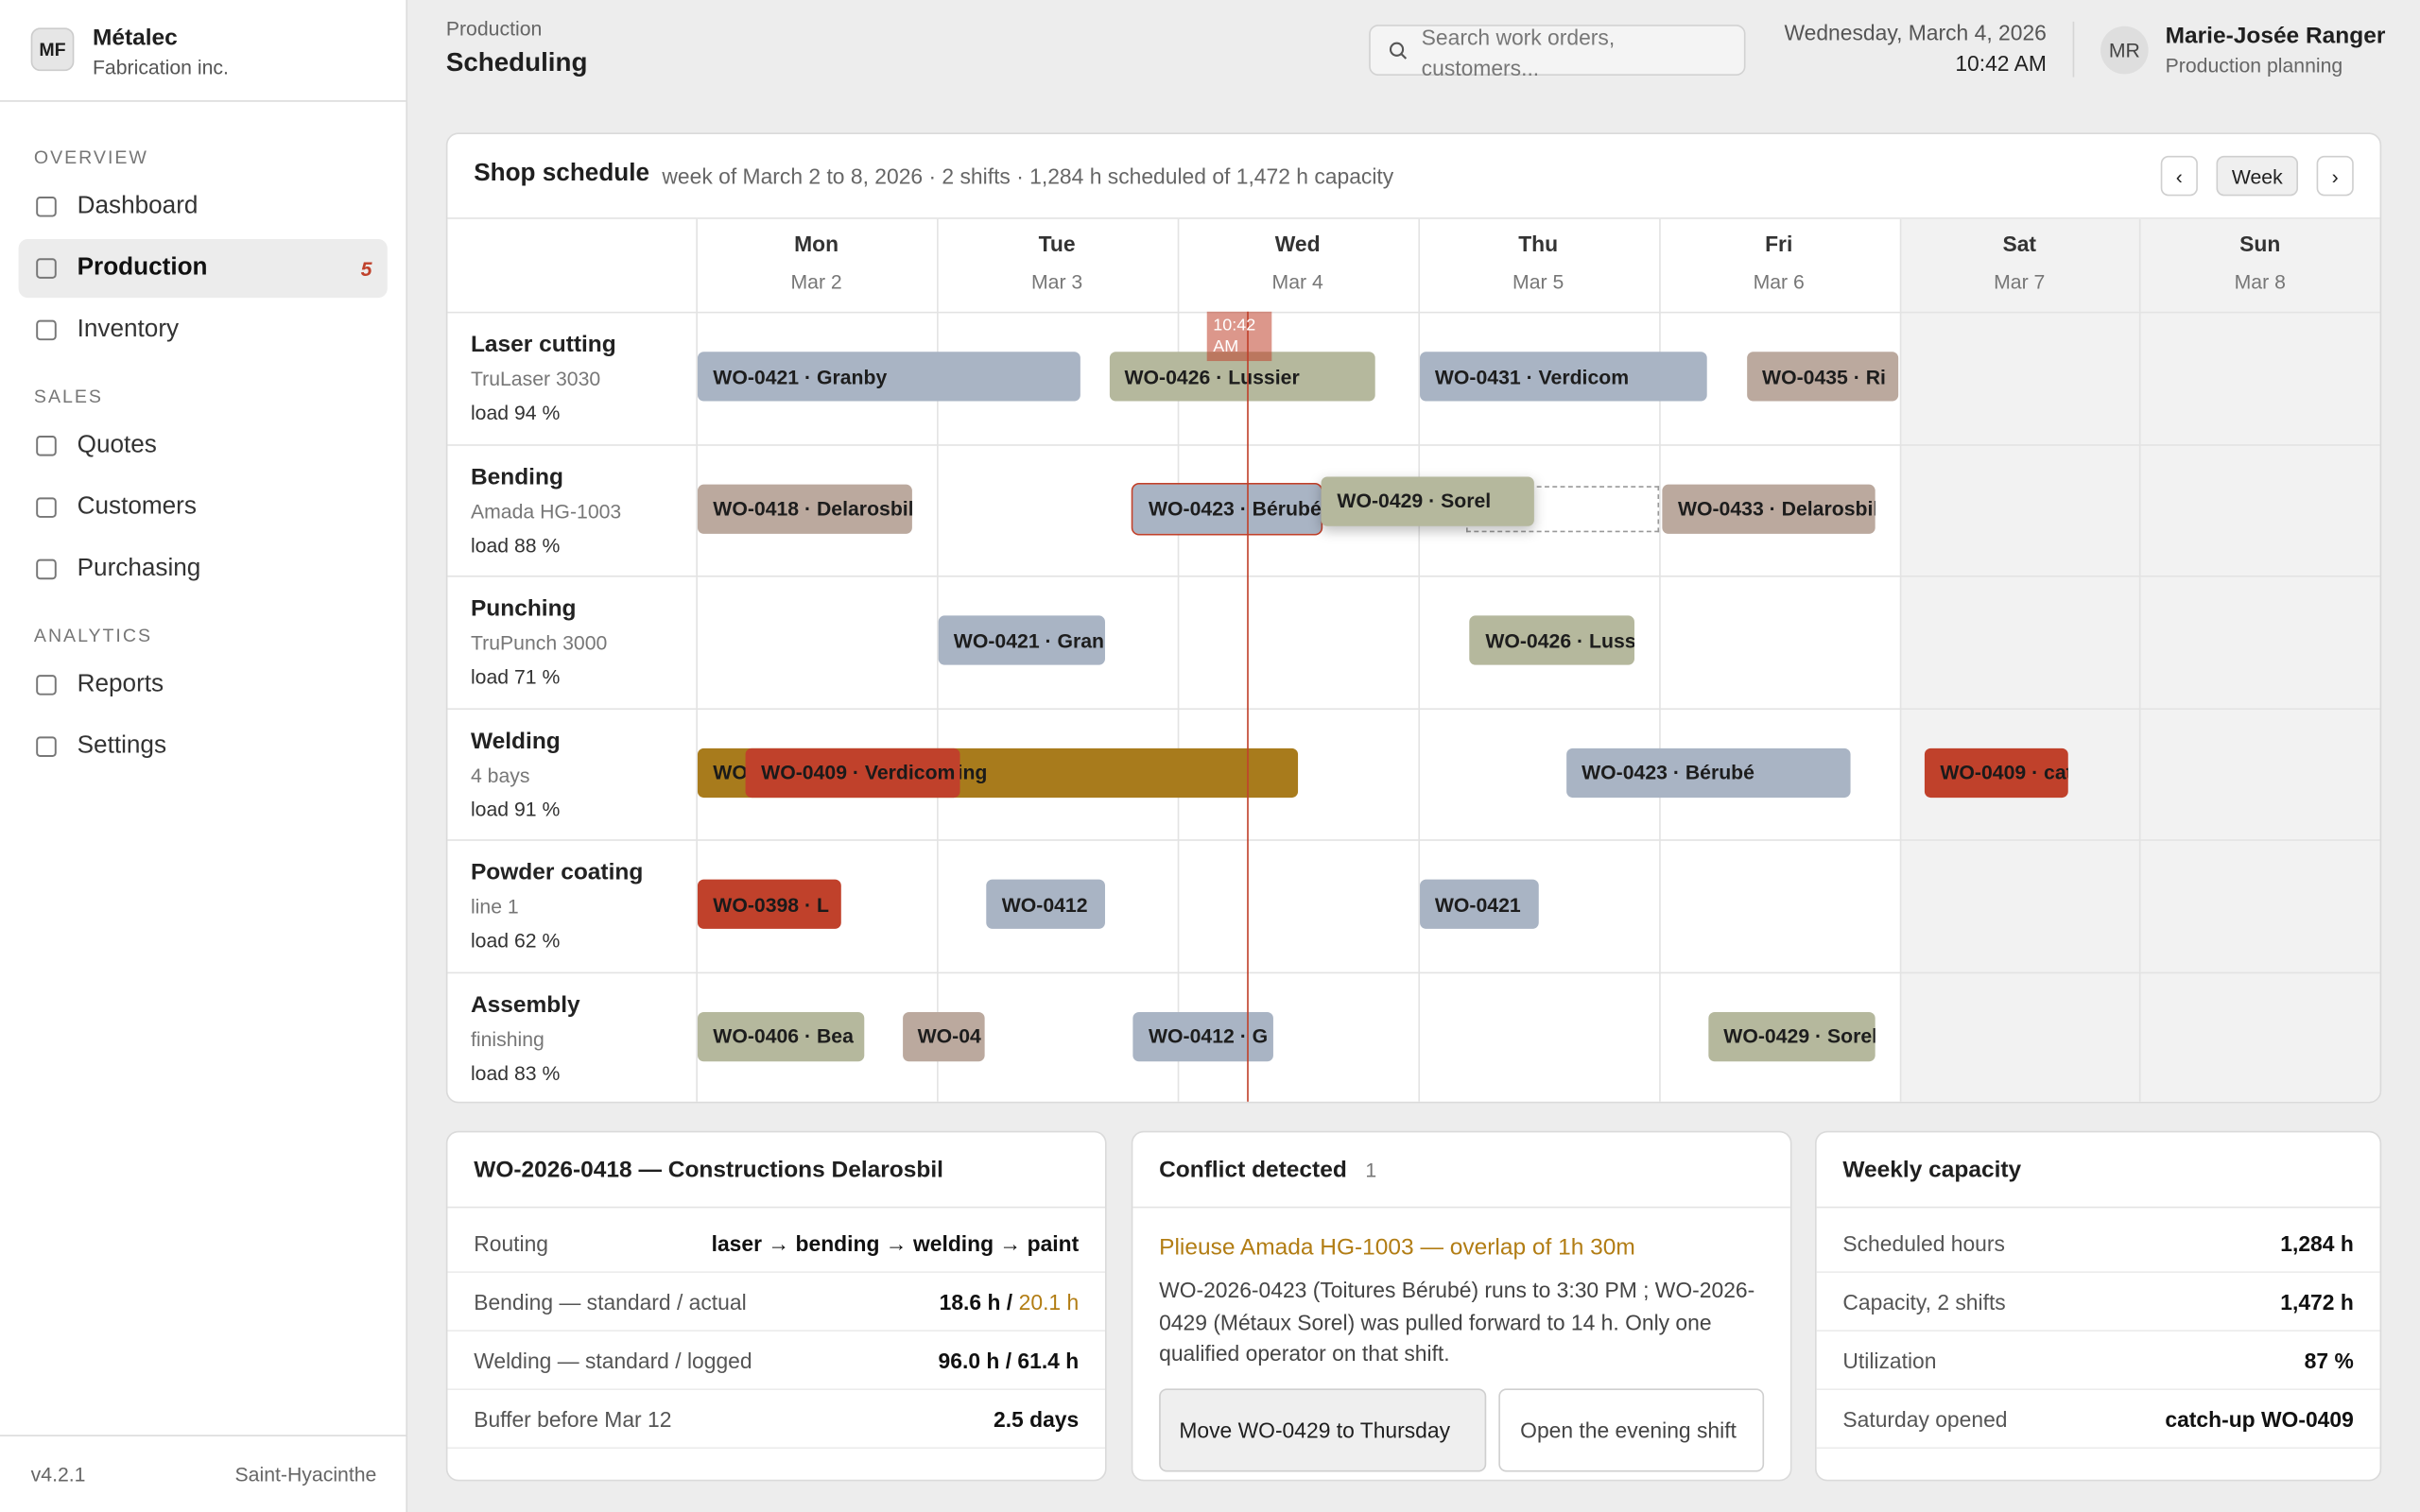  What do you see at coordinates (1923, 1243) in the screenshot?
I see `info-label: Scheduled hours` at bounding box center [1923, 1243].